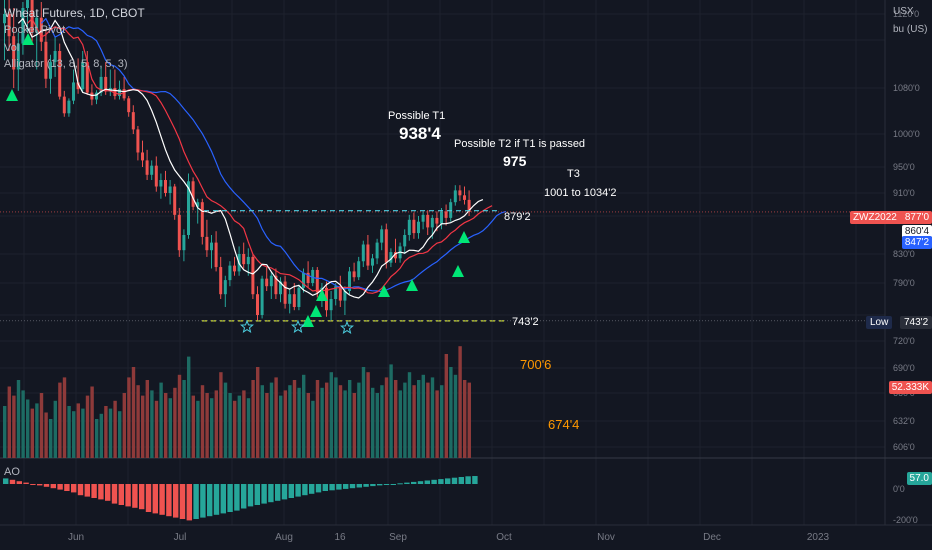  What do you see at coordinates (906, 134) in the screenshot?
I see `price-tick-label: 1000'0` at bounding box center [906, 134].